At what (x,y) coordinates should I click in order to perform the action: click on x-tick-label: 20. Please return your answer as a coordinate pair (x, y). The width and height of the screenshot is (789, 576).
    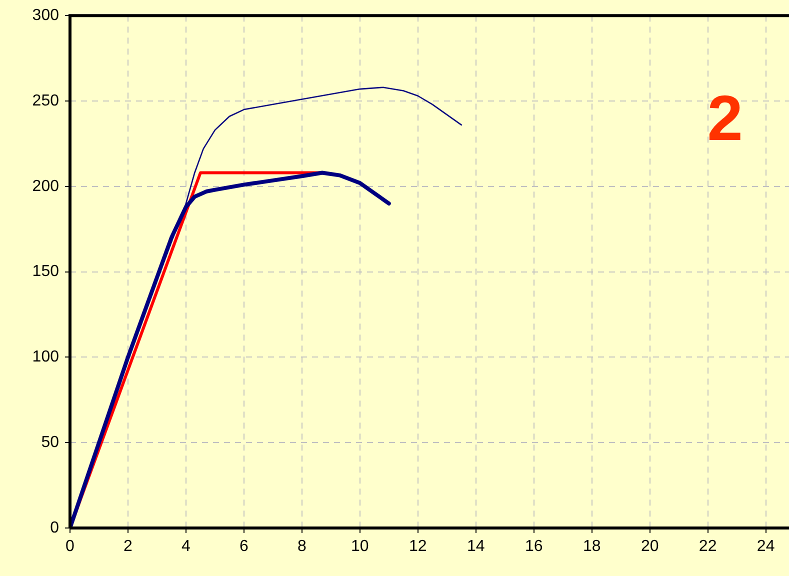
    Looking at the image, I should click on (649, 547).